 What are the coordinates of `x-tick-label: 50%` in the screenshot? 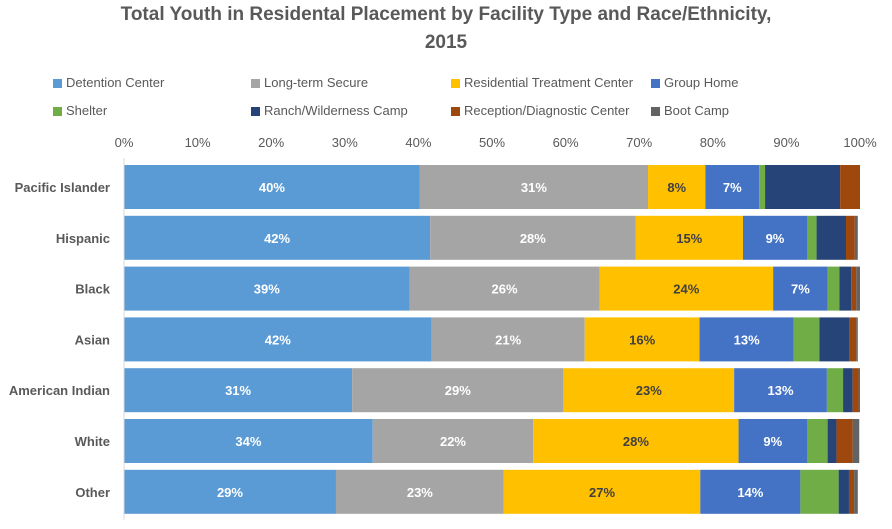 It's located at (492, 142).